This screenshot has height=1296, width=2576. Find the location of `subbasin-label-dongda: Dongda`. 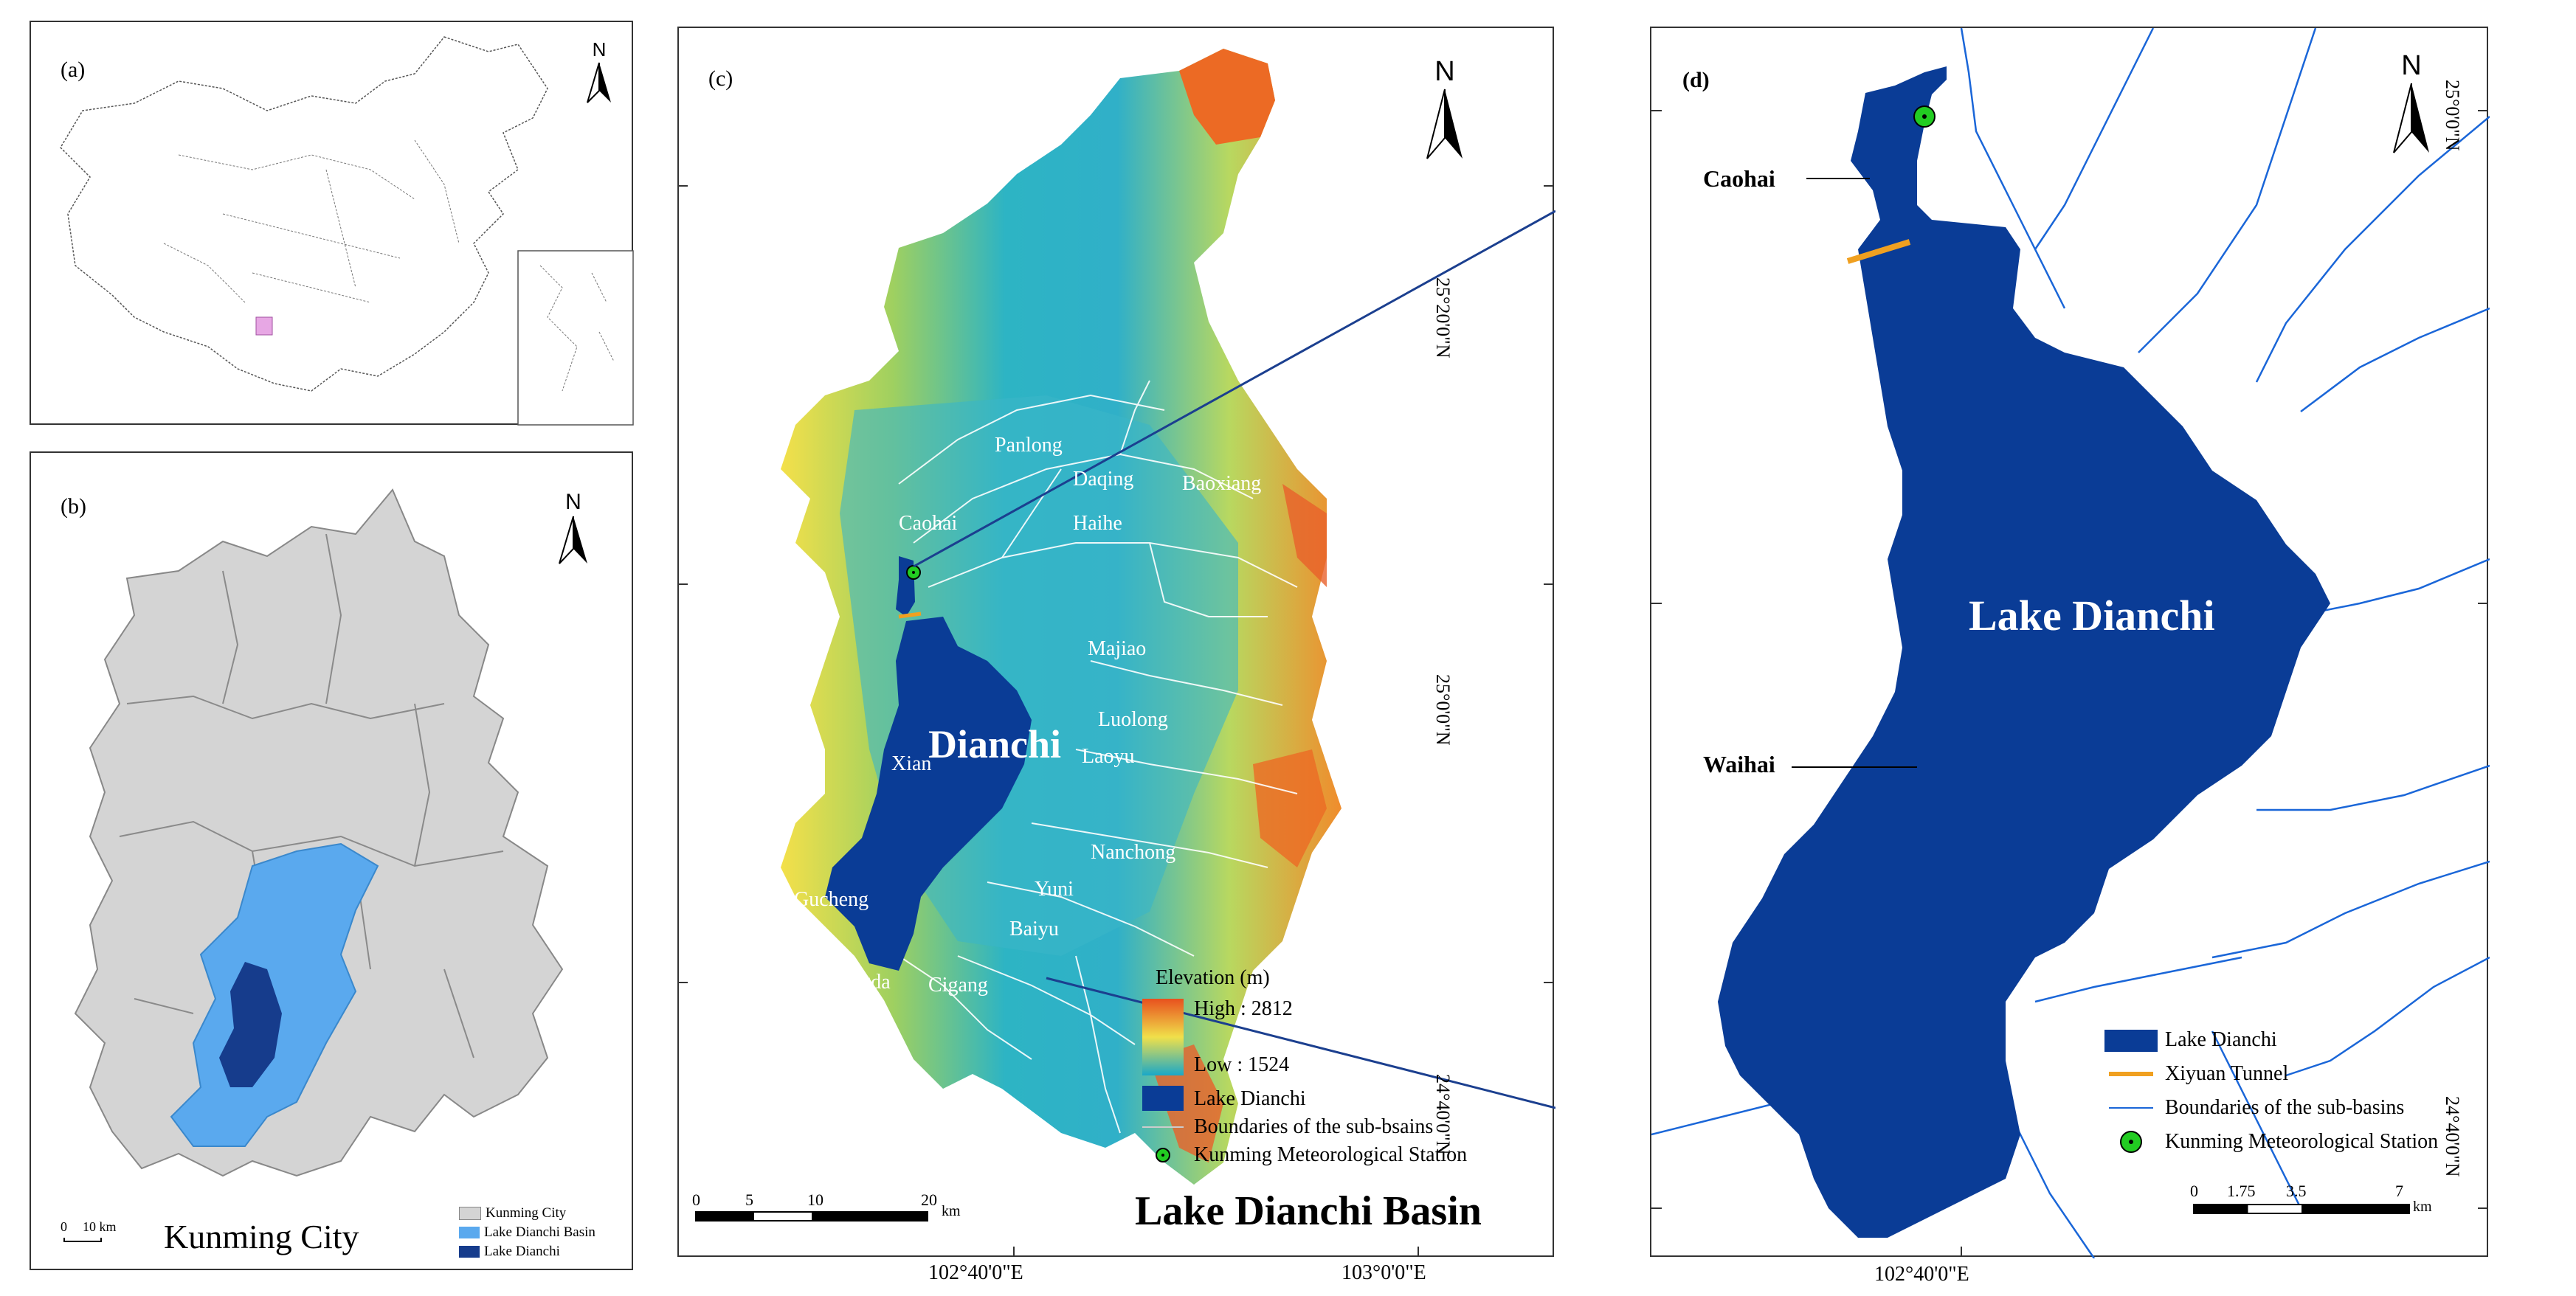

subbasin-label-dongda: Dongda is located at coordinates (858, 982).